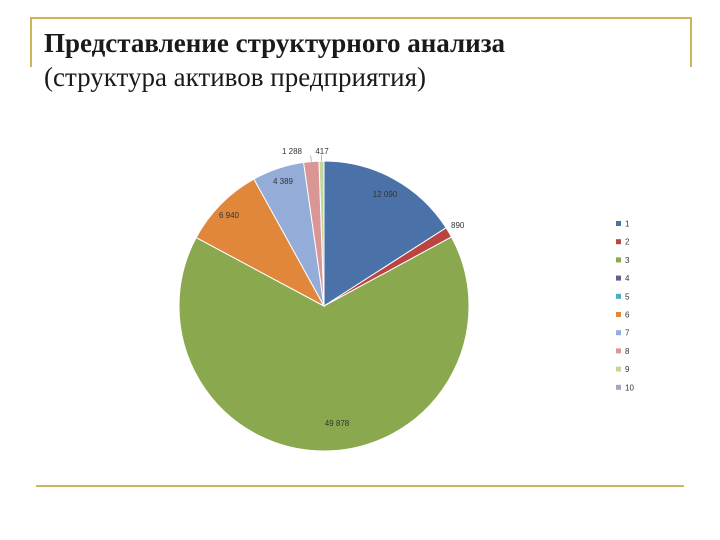 Image resolution: width=720 pixels, height=540 pixels. Describe the element at coordinates (275, 43) in the screenshot. I see `slide-title-main: Представление структурного анализа` at that location.